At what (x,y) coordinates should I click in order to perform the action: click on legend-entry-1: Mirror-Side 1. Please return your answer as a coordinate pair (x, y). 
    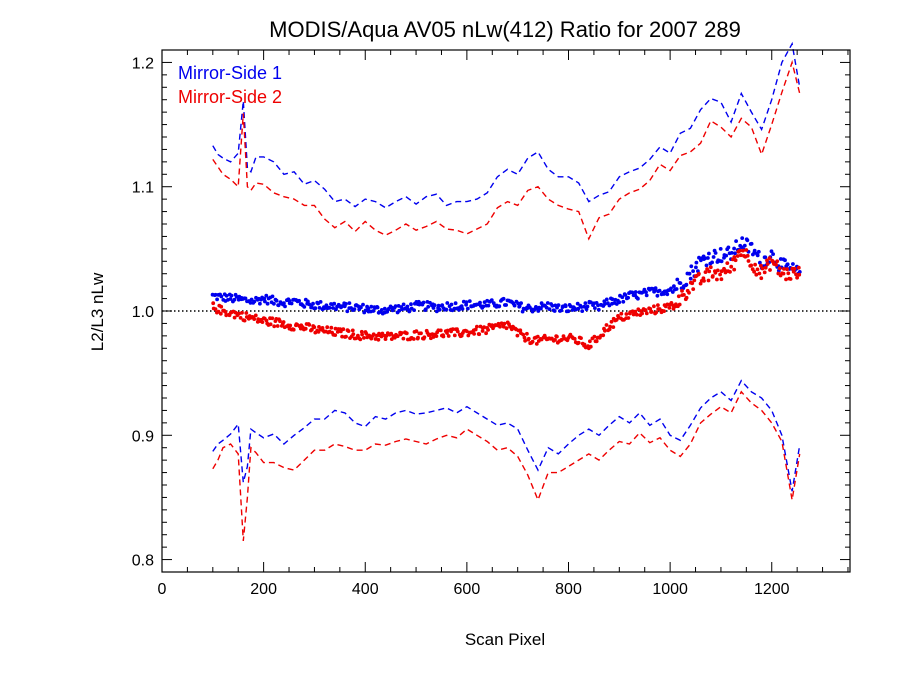
    Looking at the image, I should click on (230, 73).